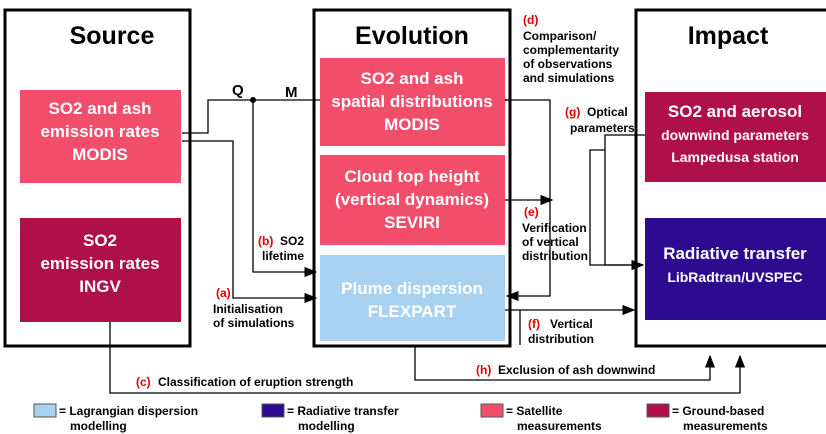 This screenshot has height=434, width=826. I want to click on radiative-box, so click(735, 269).